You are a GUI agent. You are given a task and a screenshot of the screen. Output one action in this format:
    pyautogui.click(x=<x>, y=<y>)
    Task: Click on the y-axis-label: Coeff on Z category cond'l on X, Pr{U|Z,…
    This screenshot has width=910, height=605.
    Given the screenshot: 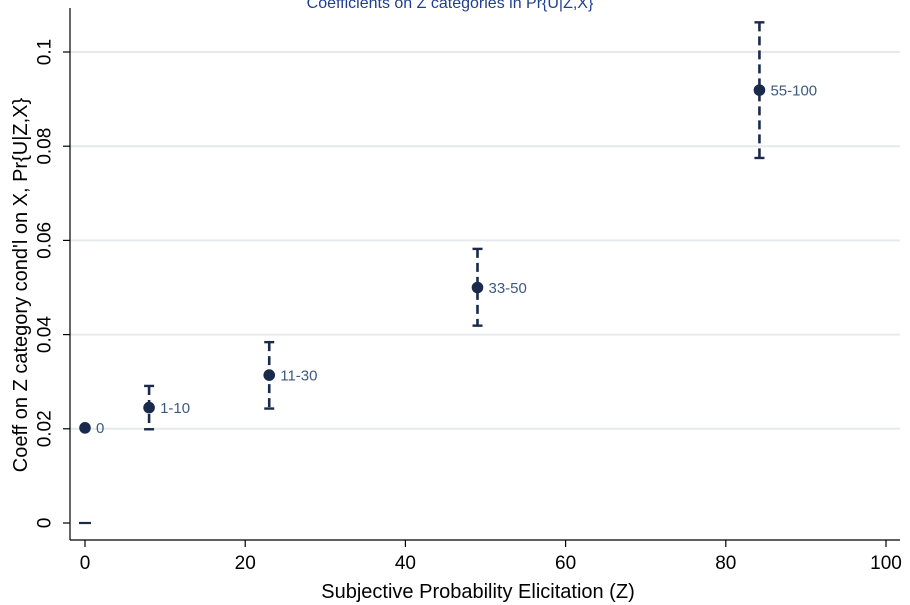 What is the action you would take?
    pyautogui.click(x=21, y=284)
    